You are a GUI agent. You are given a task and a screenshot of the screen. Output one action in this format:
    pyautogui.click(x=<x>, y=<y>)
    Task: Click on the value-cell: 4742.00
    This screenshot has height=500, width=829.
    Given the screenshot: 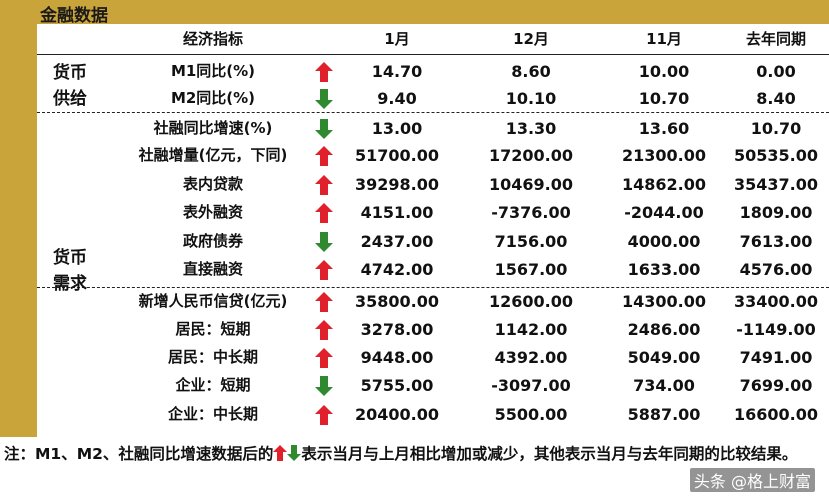 What is the action you would take?
    pyautogui.click(x=397, y=269)
    